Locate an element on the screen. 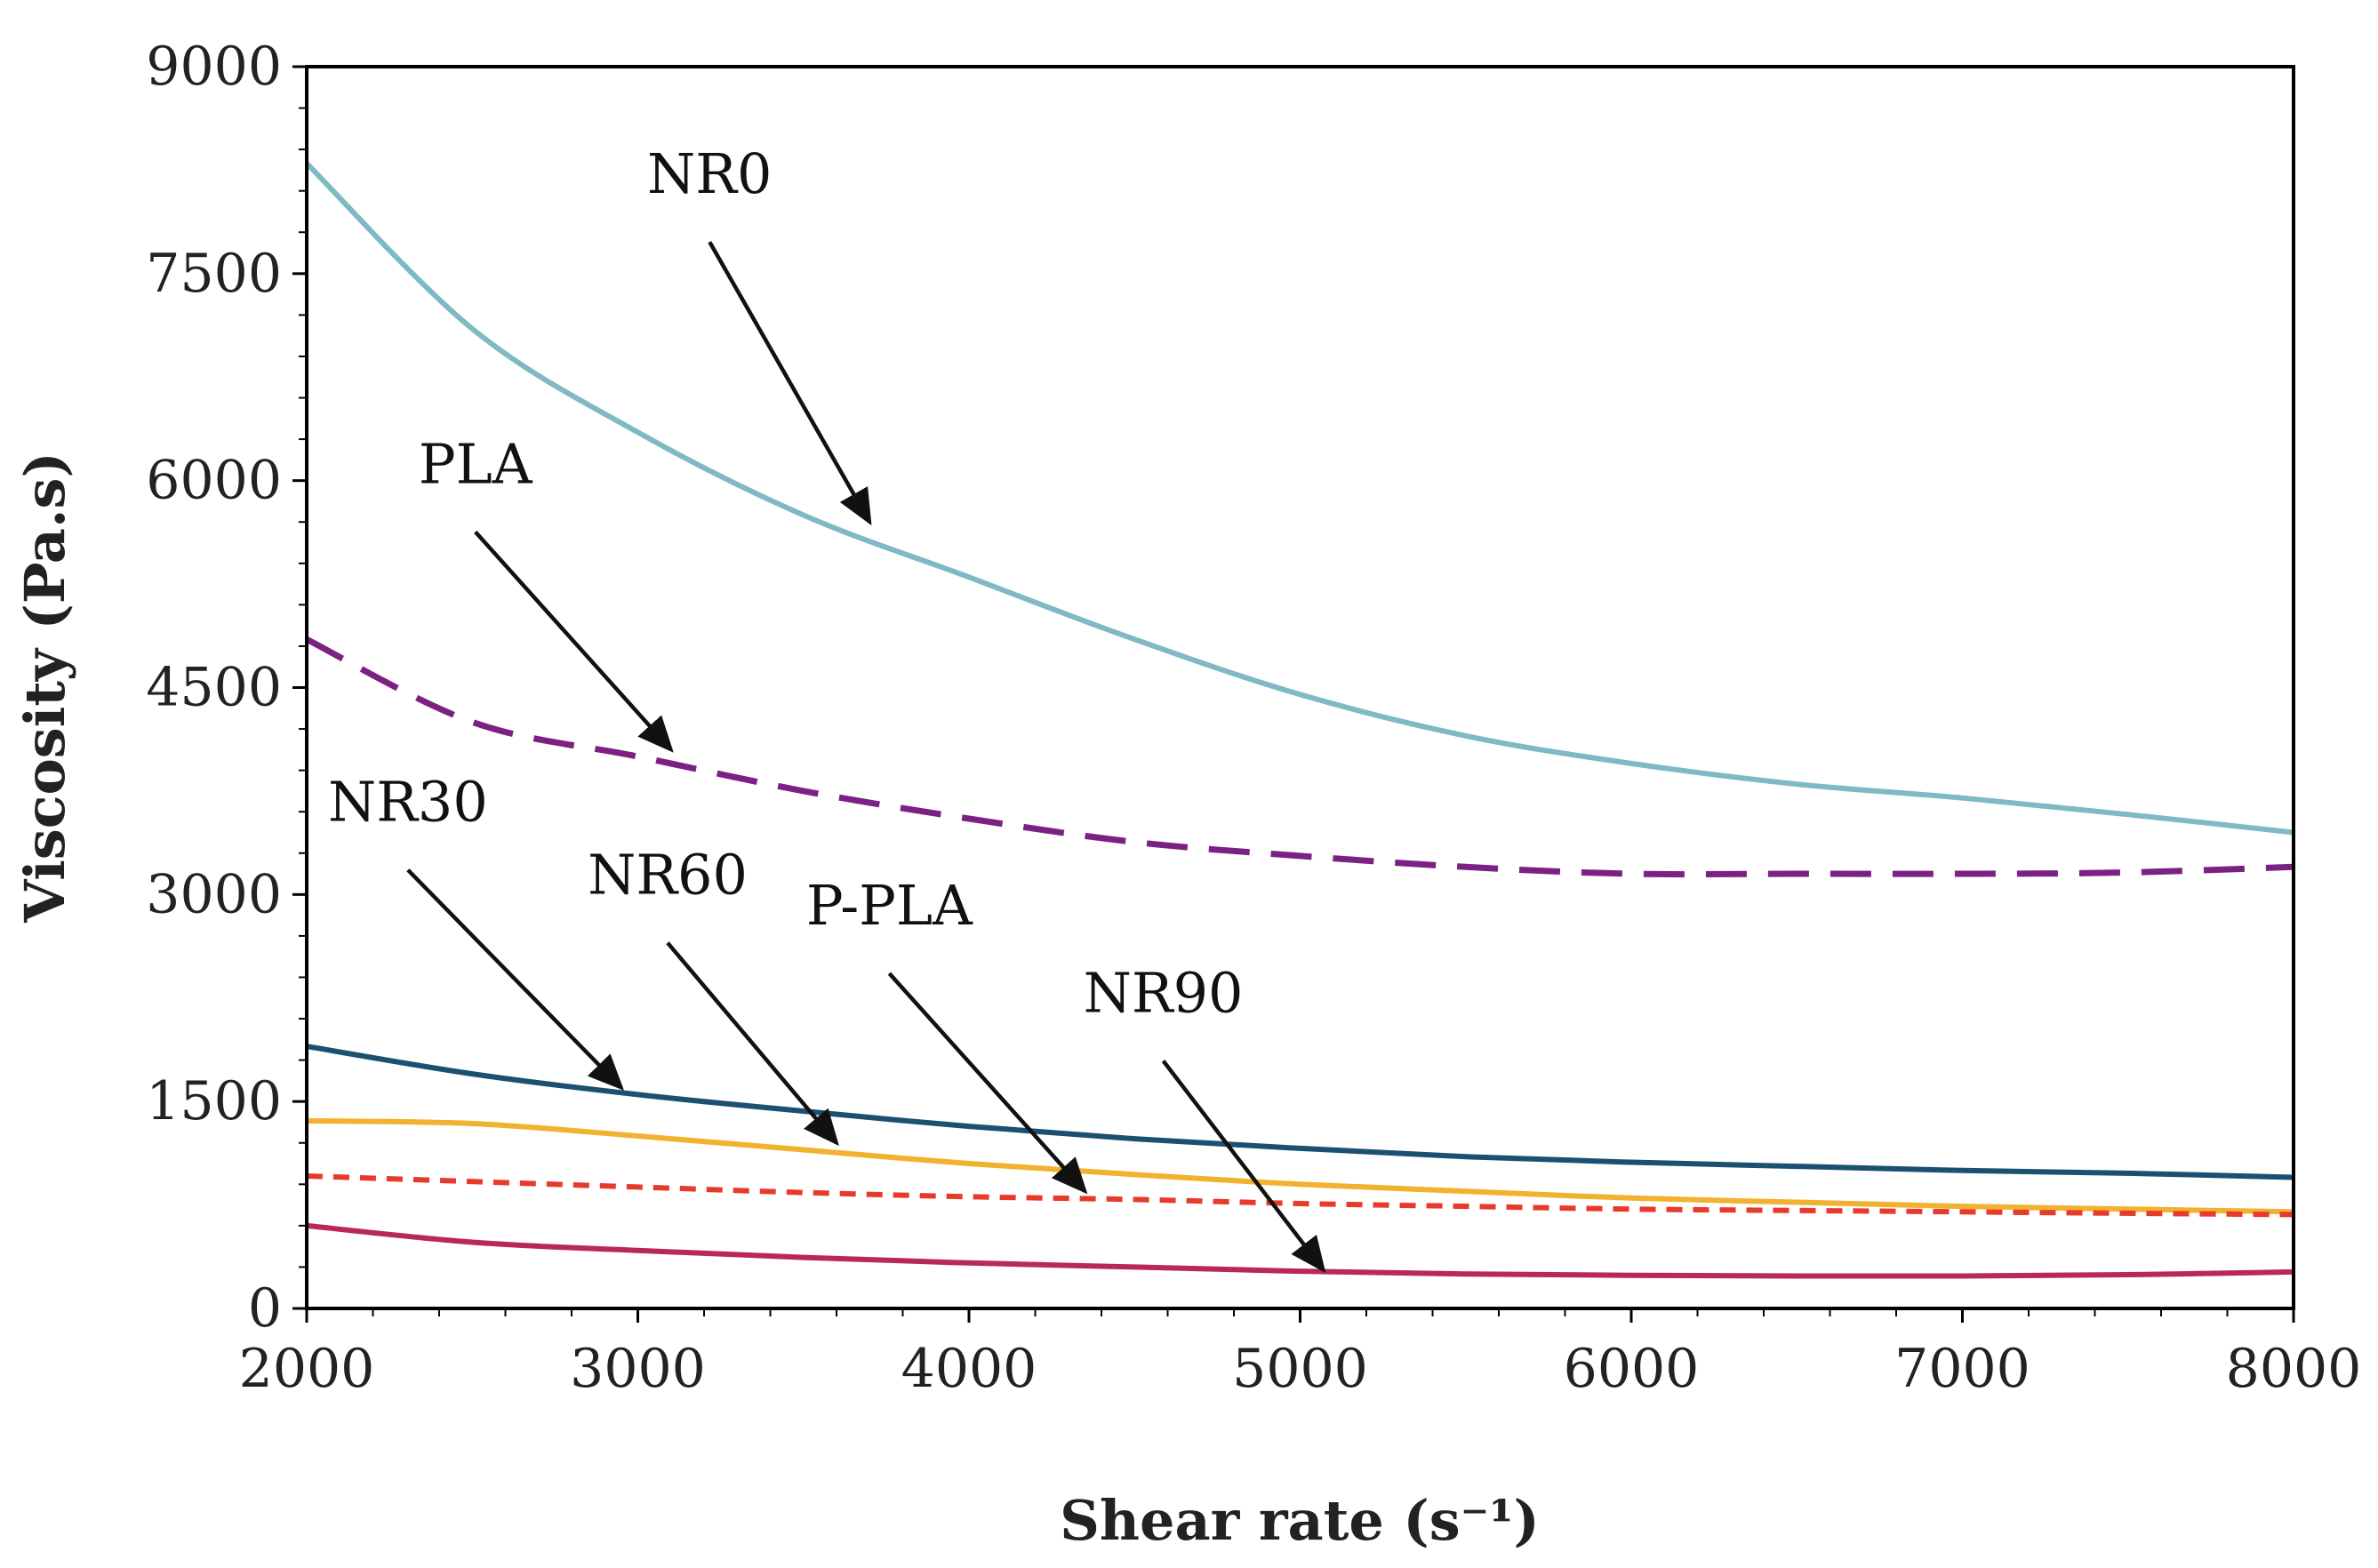 The height and width of the screenshot is (1568, 2378). y-tick-label: 3000 is located at coordinates (214, 894).